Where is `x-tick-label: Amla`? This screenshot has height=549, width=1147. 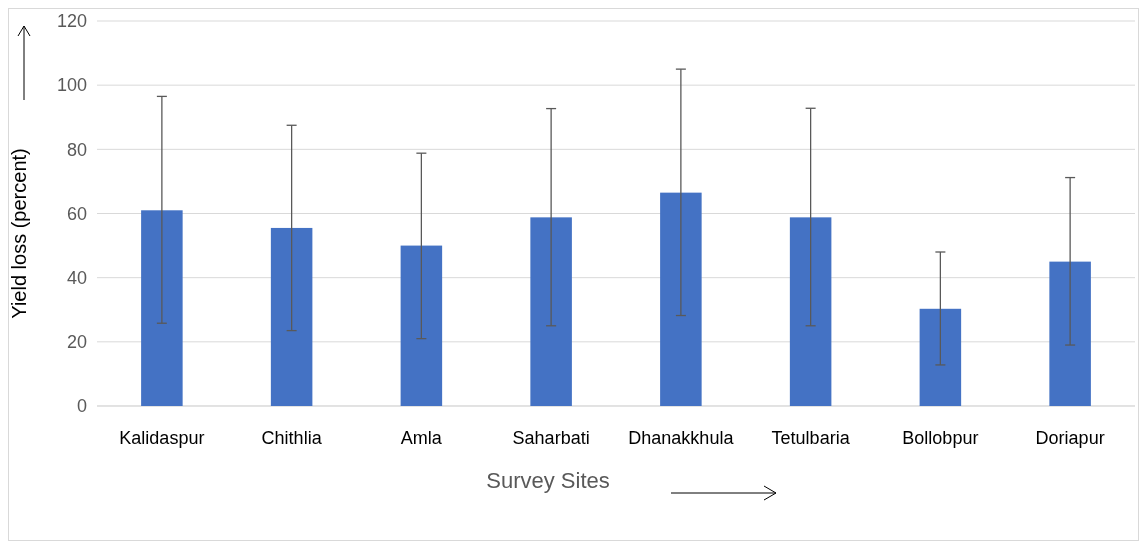 x-tick-label: Amla is located at coordinates (421, 438).